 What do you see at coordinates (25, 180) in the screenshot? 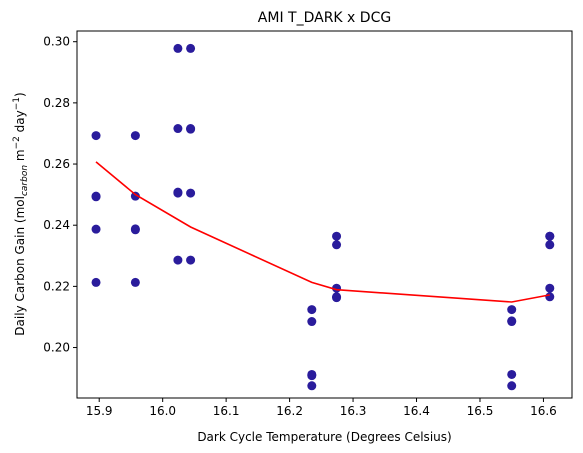
I see `y-axis-title-subscript: carbon` at bounding box center [25, 180].